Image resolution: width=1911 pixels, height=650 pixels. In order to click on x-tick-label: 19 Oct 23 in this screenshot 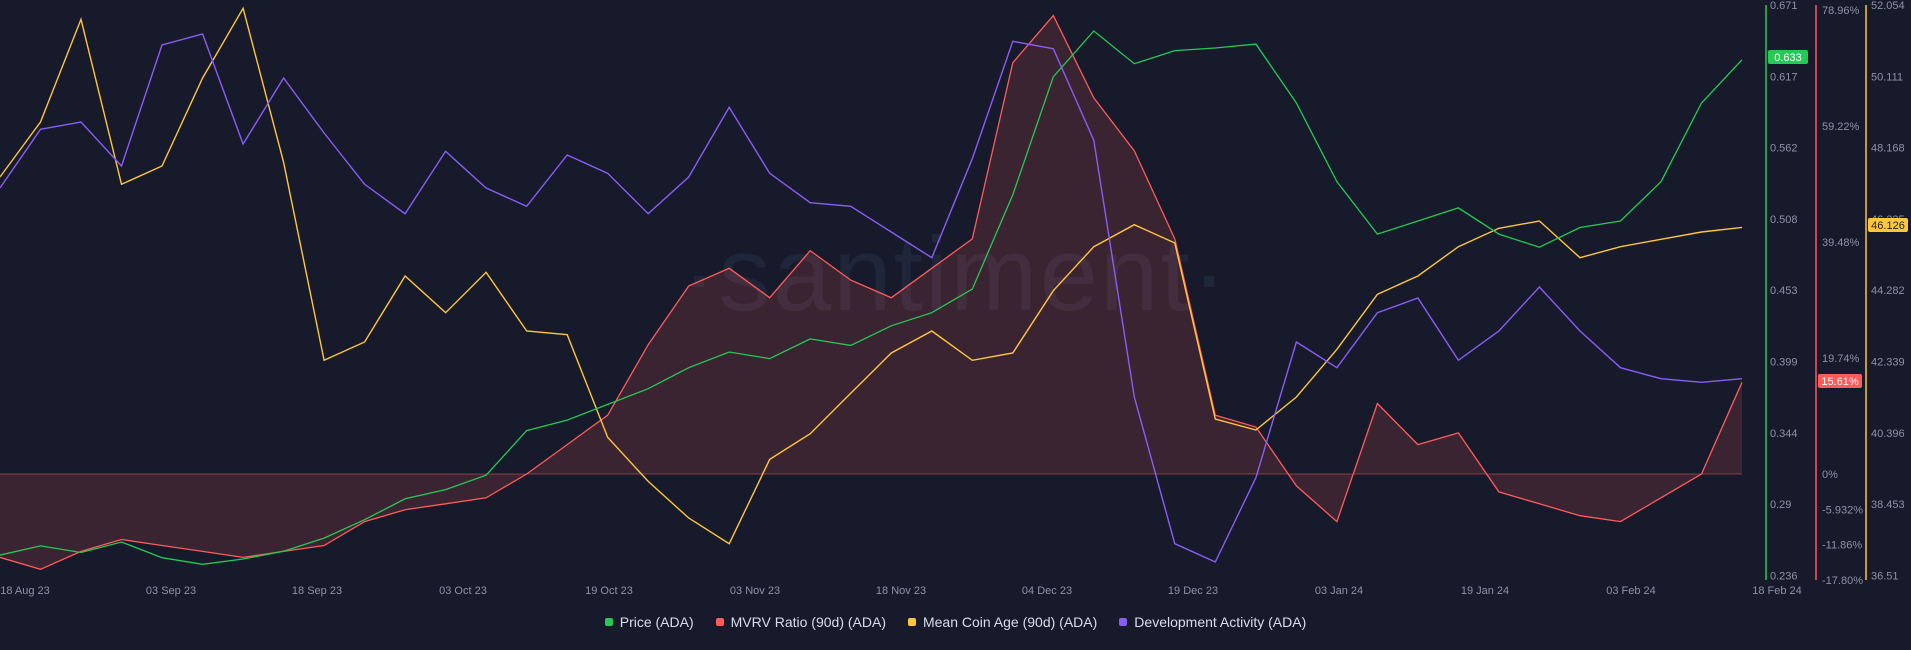, I will do `click(609, 591)`.